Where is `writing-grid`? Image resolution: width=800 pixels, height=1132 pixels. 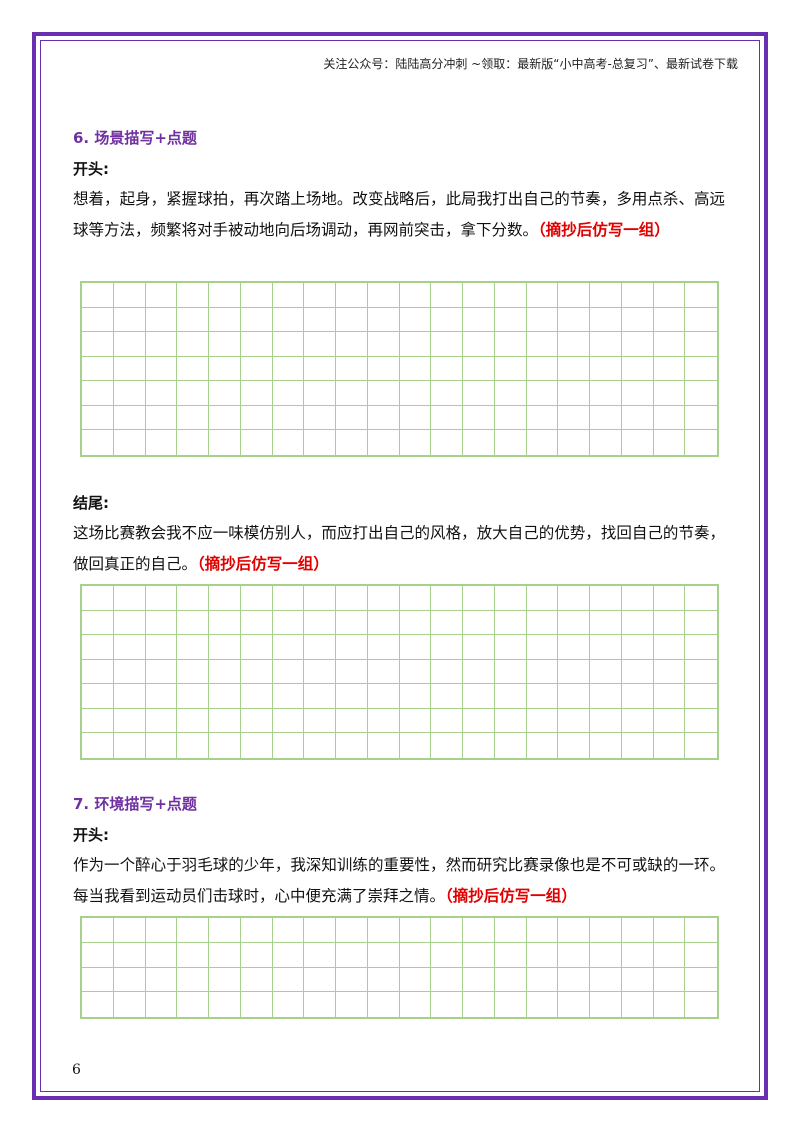
writing-grid is located at coordinates (399, 369).